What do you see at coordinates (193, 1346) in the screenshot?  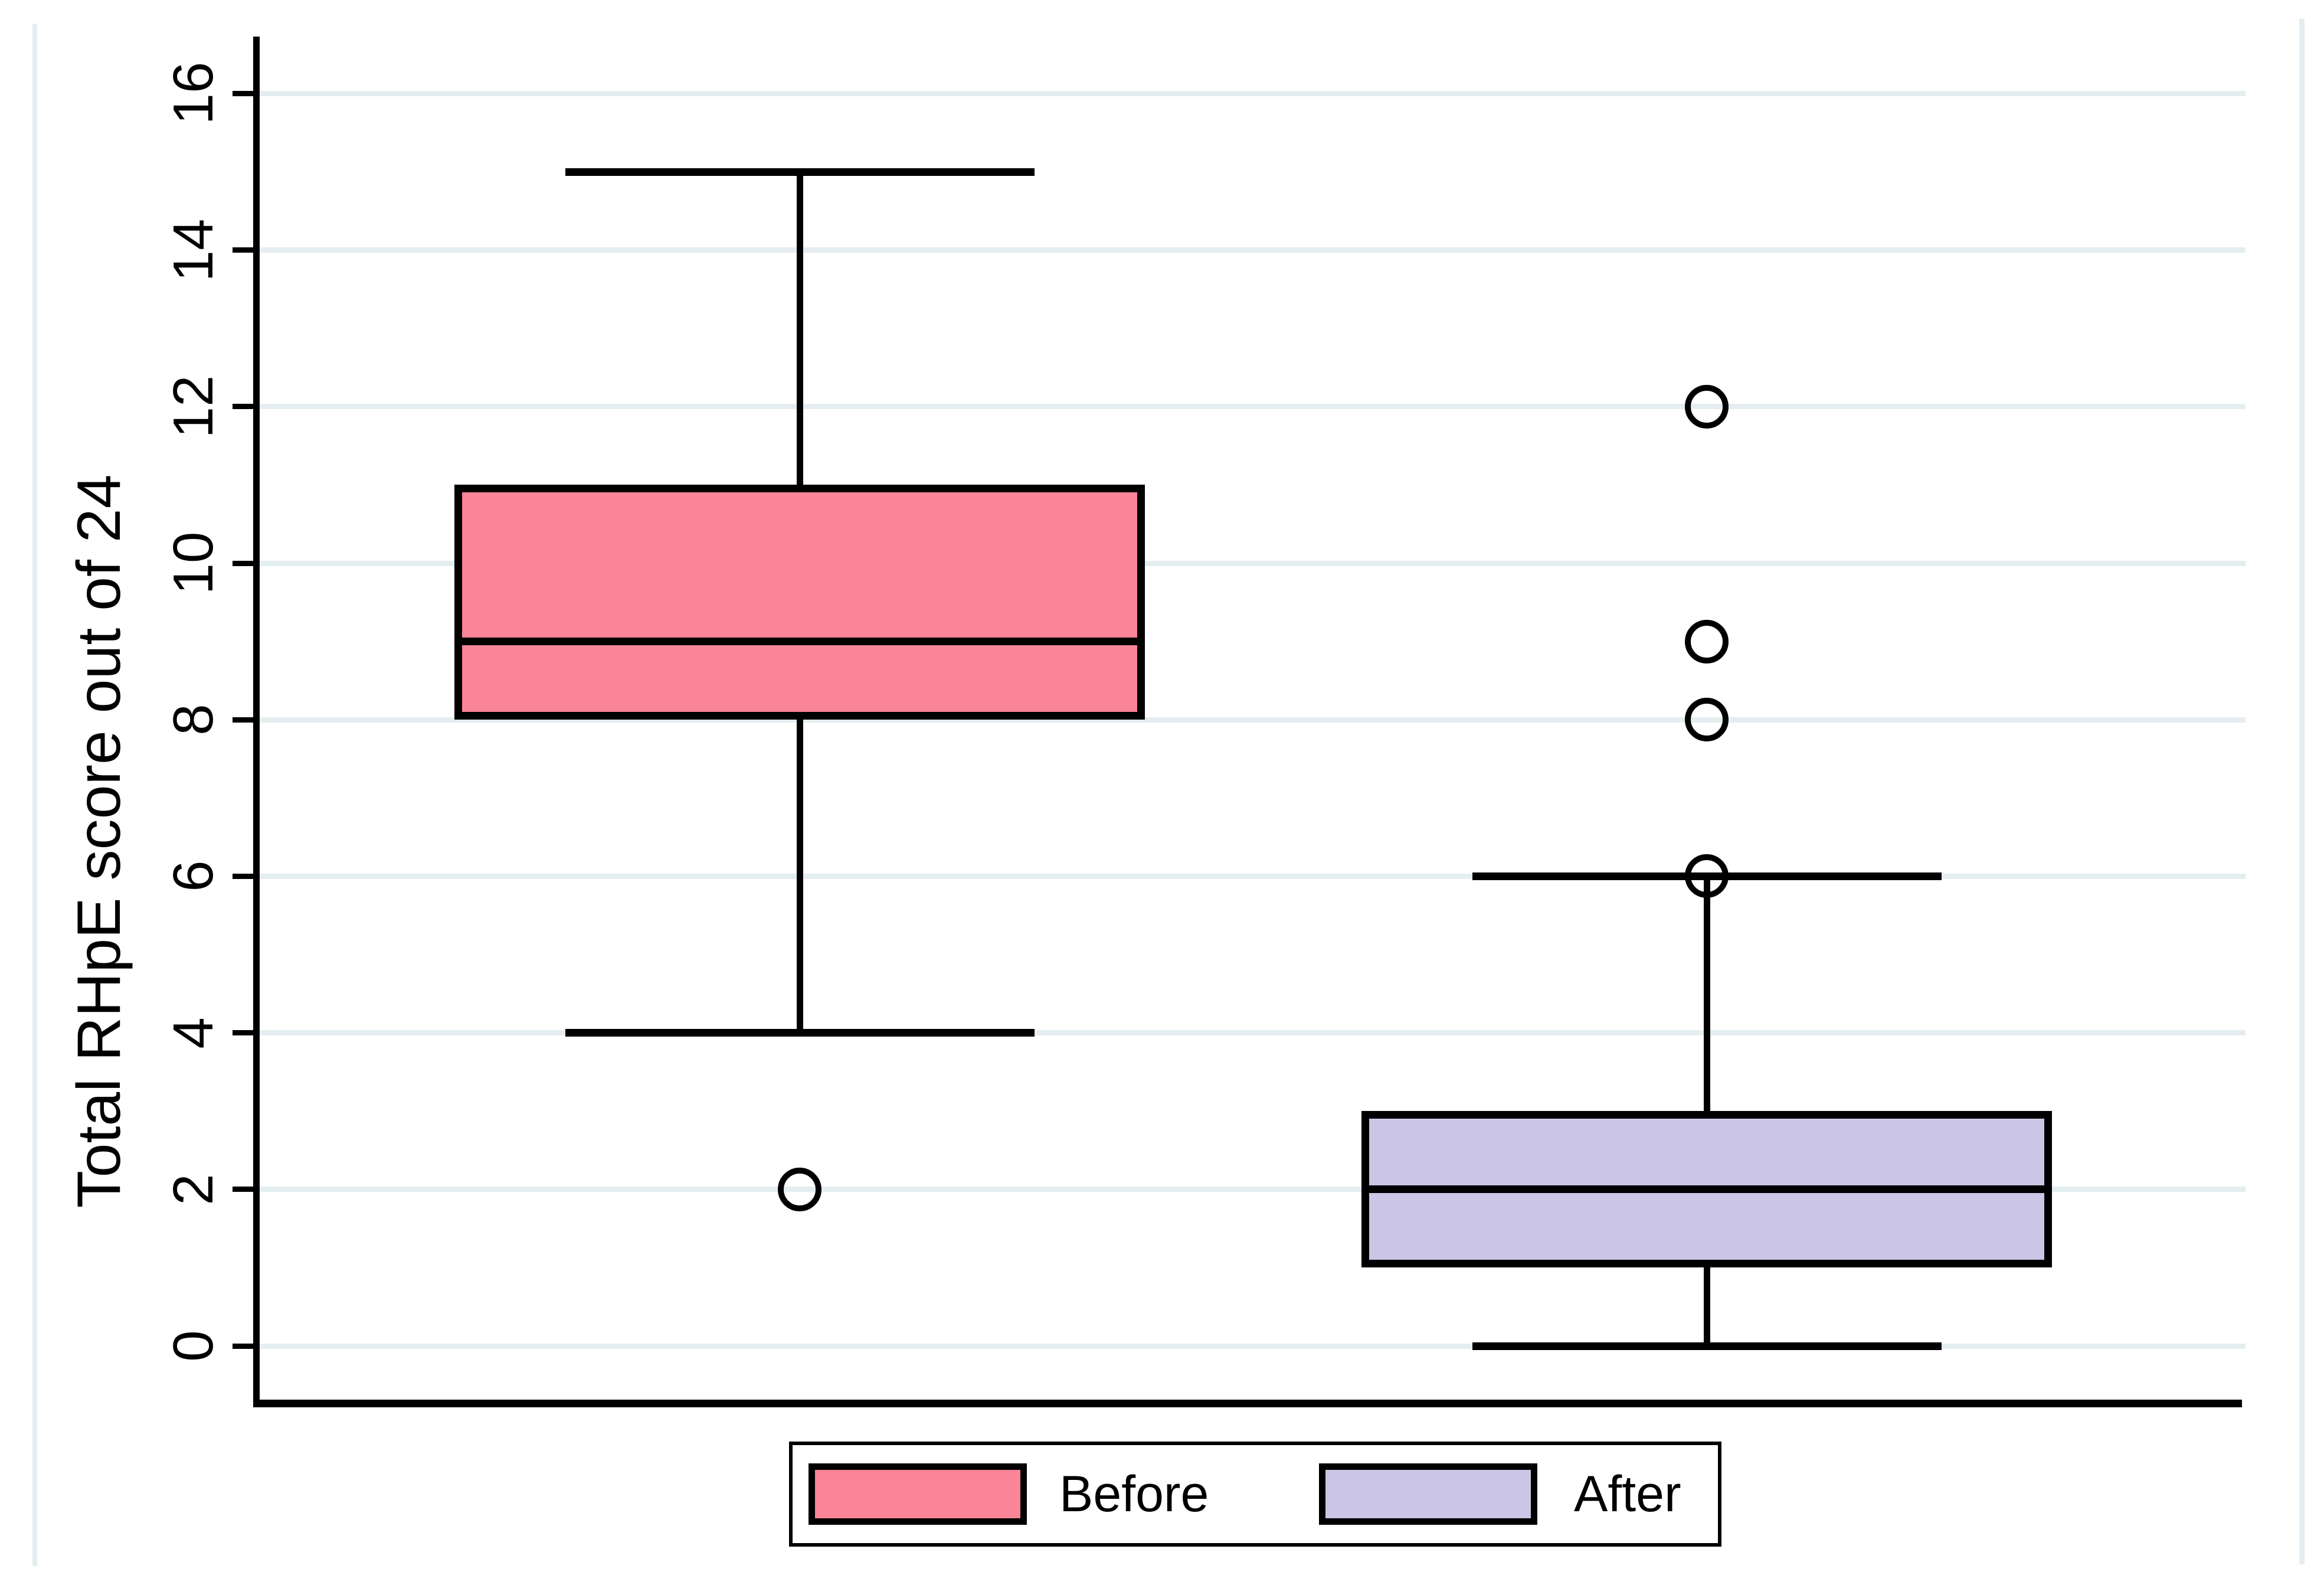 I see `y-tick-label-0: 0` at bounding box center [193, 1346].